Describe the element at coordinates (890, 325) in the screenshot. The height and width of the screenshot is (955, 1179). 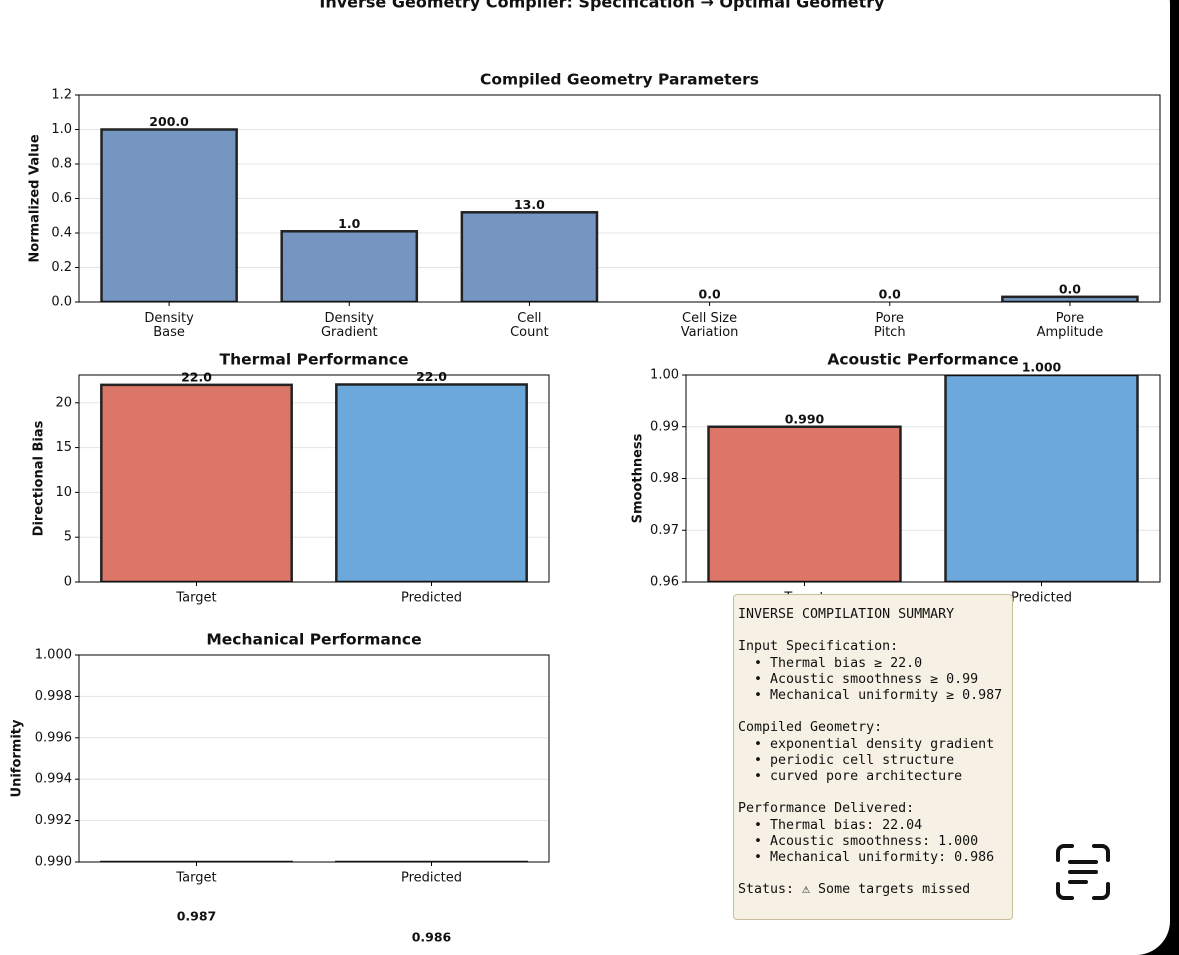
I see `x-tick-label: Pore Pitch` at that location.